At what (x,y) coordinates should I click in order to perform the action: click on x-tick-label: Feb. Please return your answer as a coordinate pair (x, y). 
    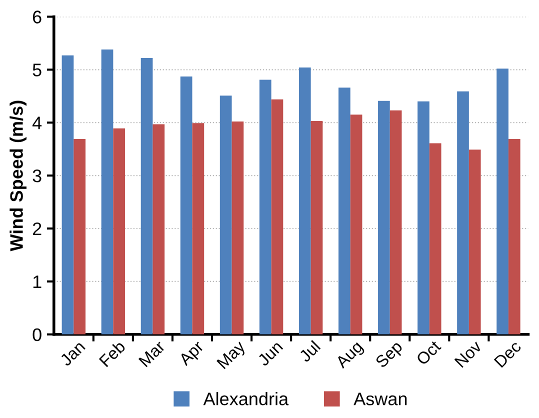
    Looking at the image, I should click on (112, 354).